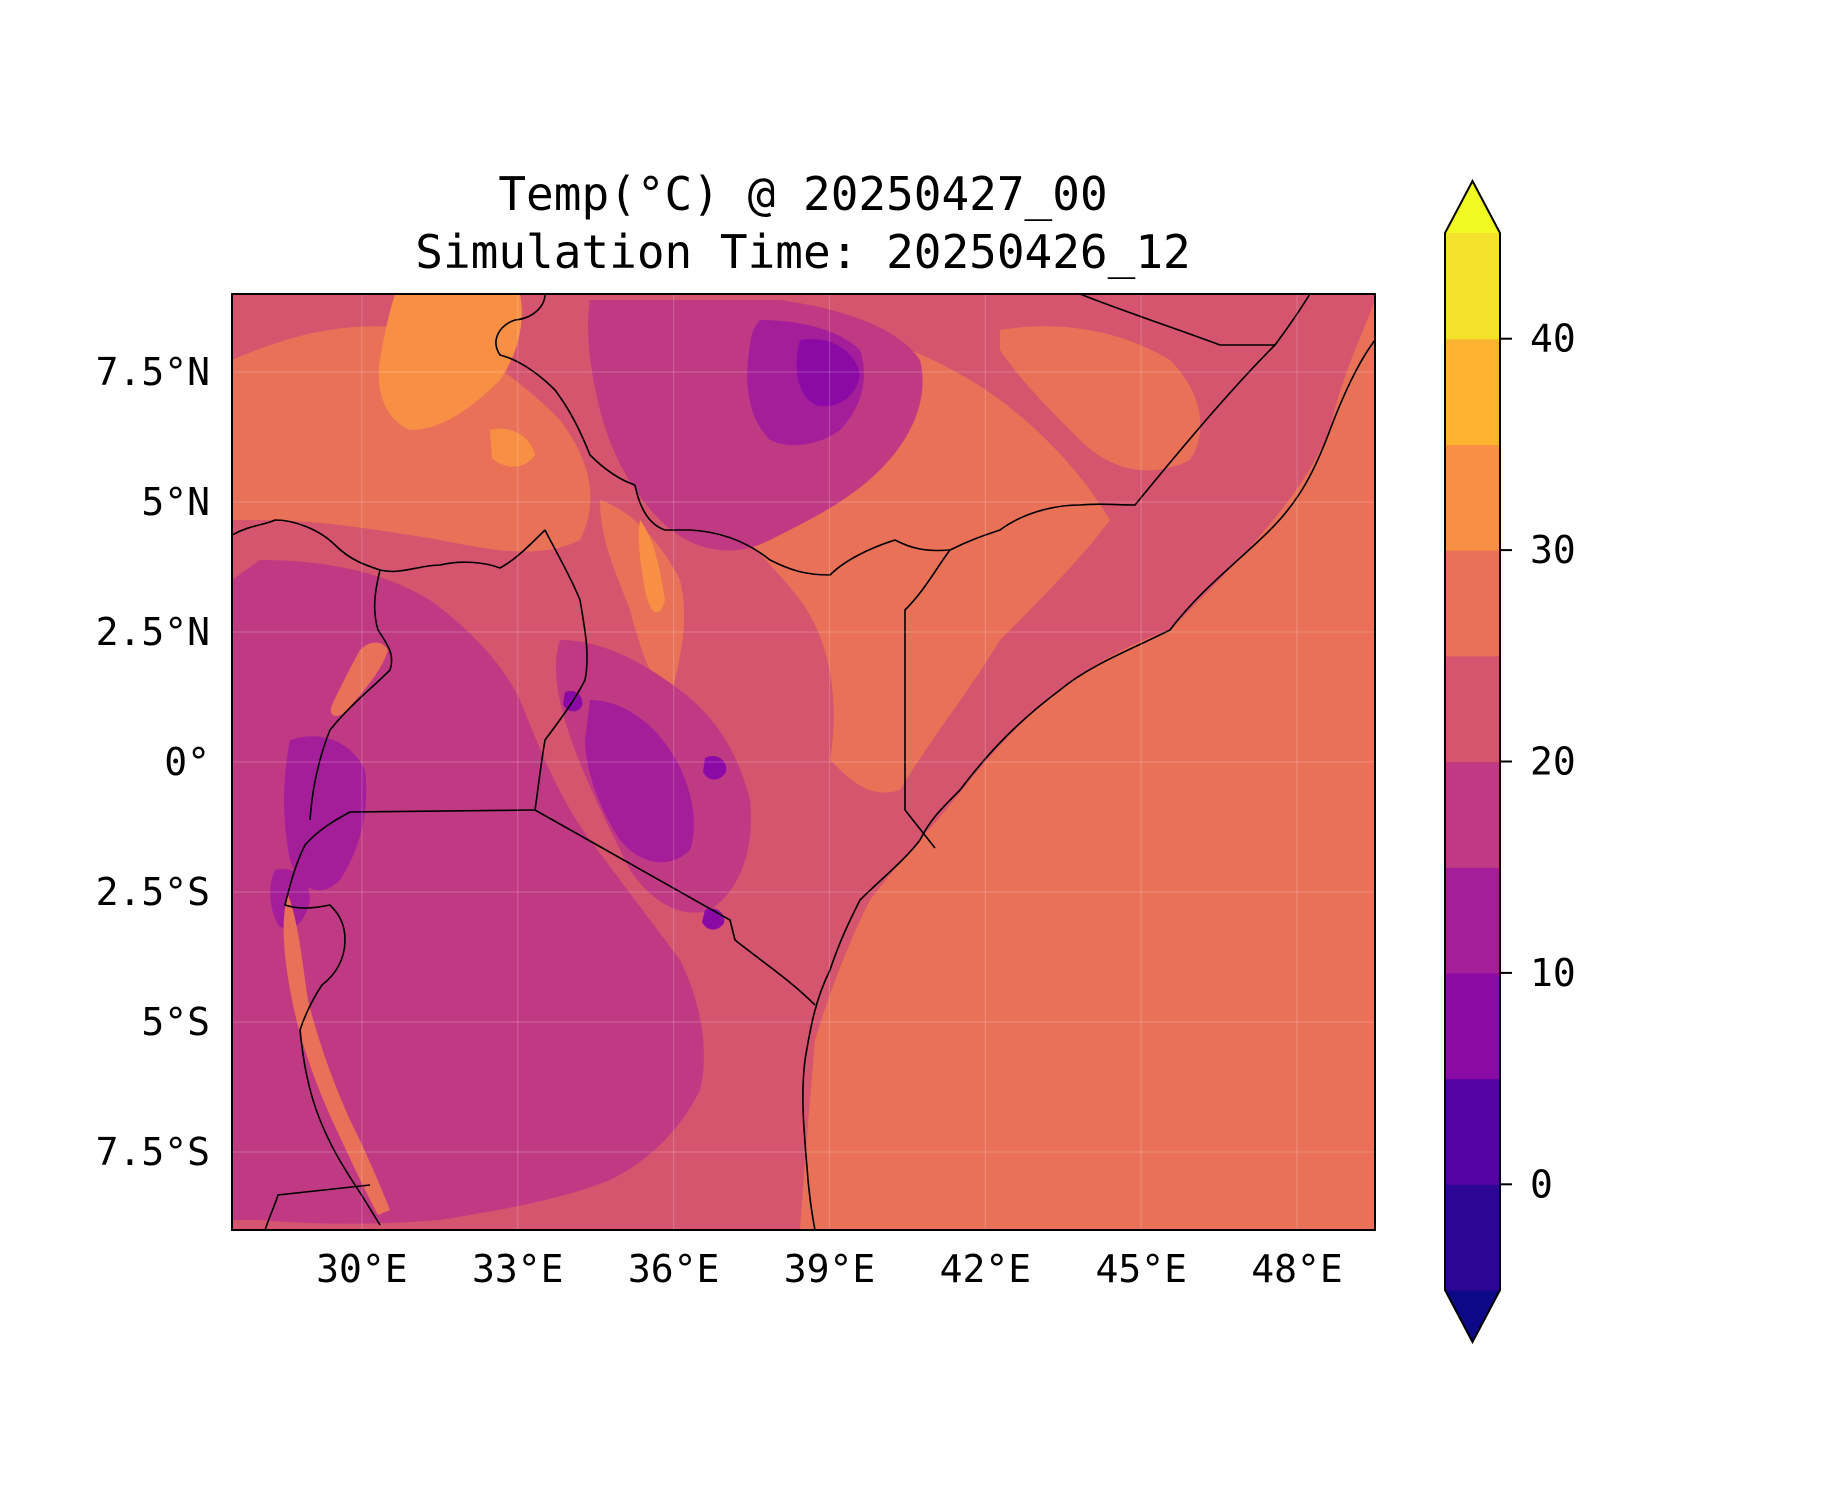 This screenshot has height=1500, width=1833. Describe the element at coordinates (986, 1269) in the screenshot. I see `x-tick-label: 42°E` at that location.